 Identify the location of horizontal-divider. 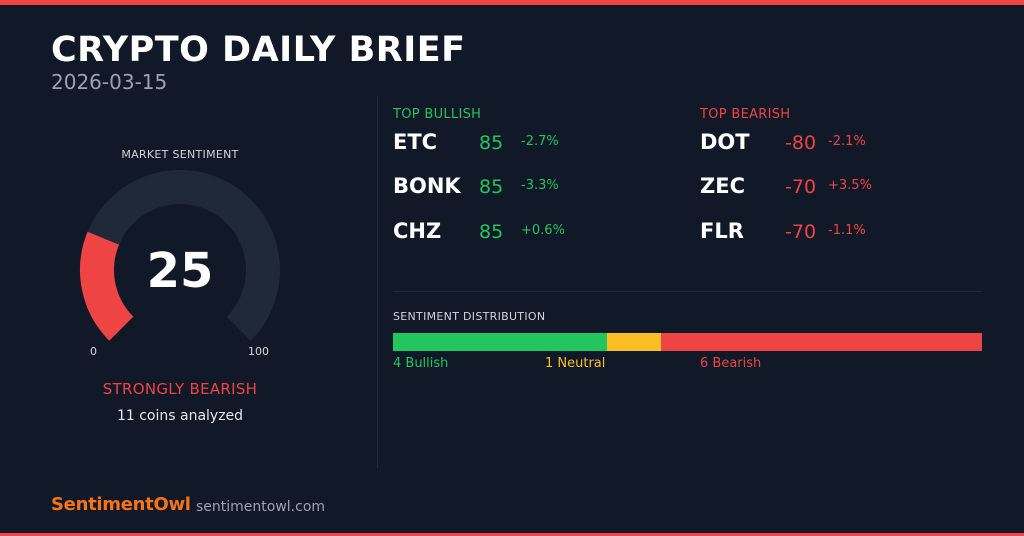
(687, 291).